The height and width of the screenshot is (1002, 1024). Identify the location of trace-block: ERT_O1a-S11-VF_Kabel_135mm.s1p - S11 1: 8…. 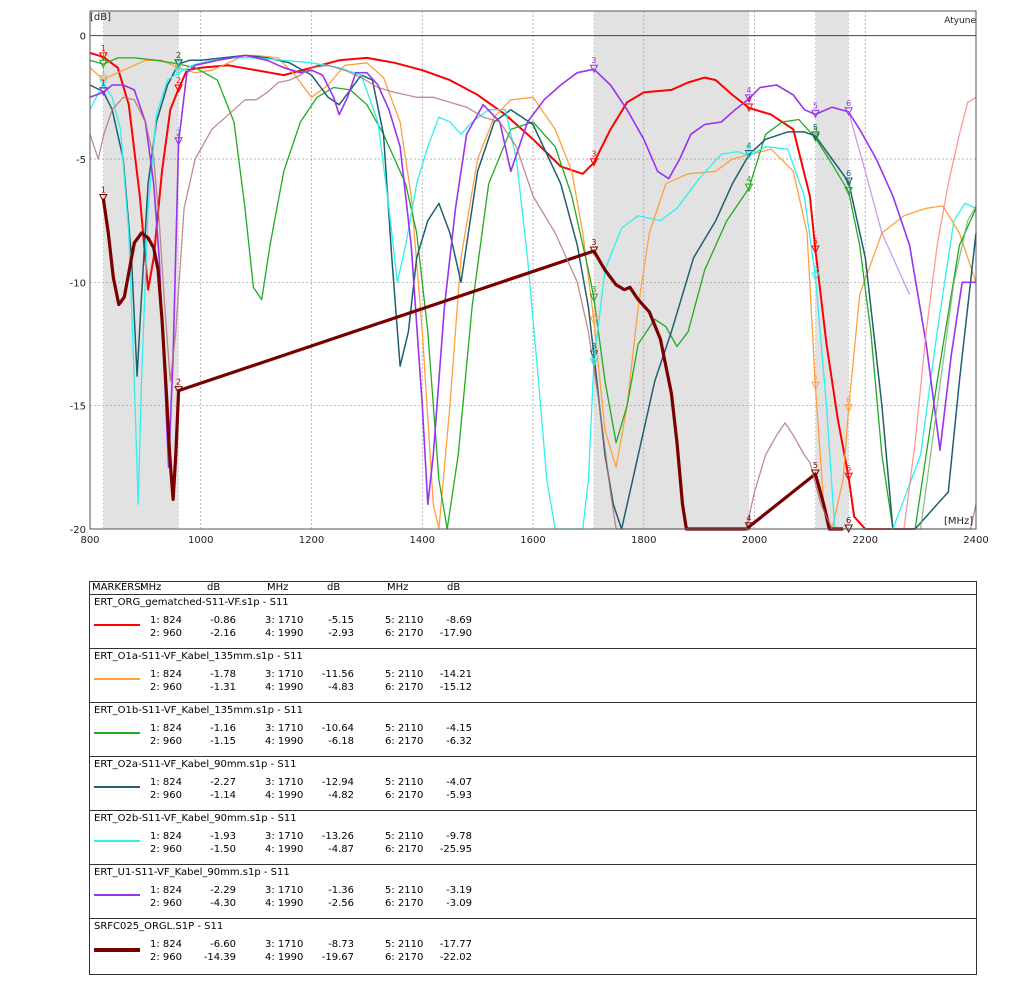
(533, 676).